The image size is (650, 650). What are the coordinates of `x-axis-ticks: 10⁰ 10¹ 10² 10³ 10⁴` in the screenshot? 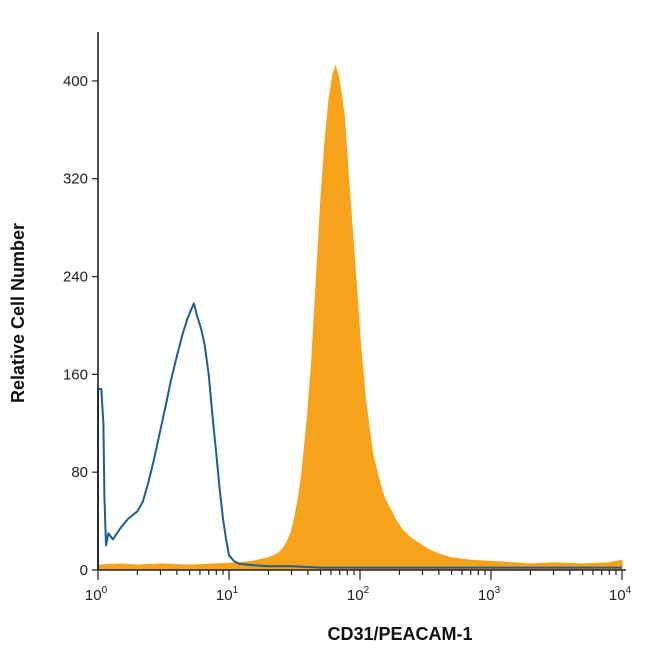 It's located at (358, 587).